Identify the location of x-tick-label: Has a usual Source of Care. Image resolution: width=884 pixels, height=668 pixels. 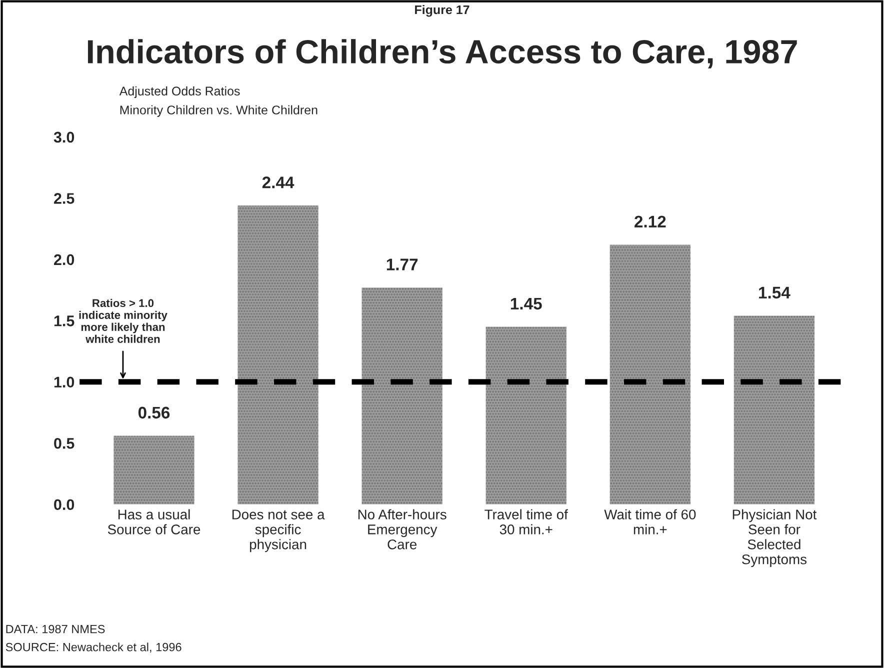
(154, 521).